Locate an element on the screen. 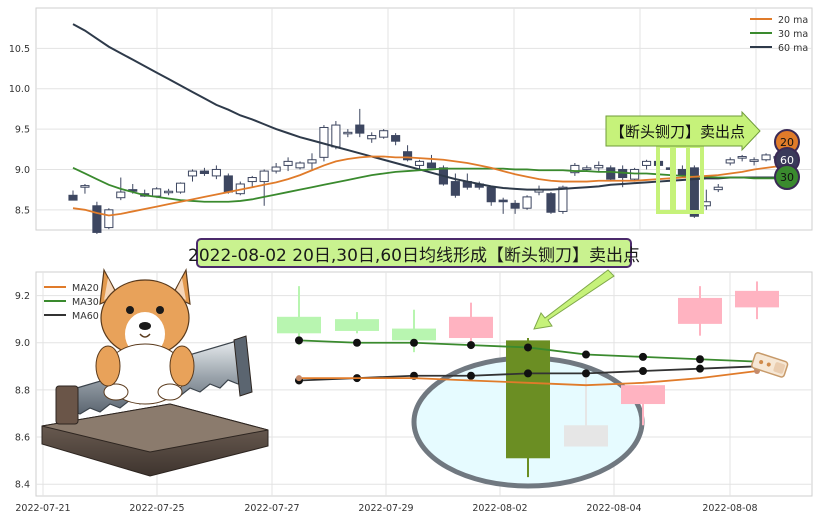 This screenshot has width=822, height=520. corgi-illustration is located at coordinates (145, 336).